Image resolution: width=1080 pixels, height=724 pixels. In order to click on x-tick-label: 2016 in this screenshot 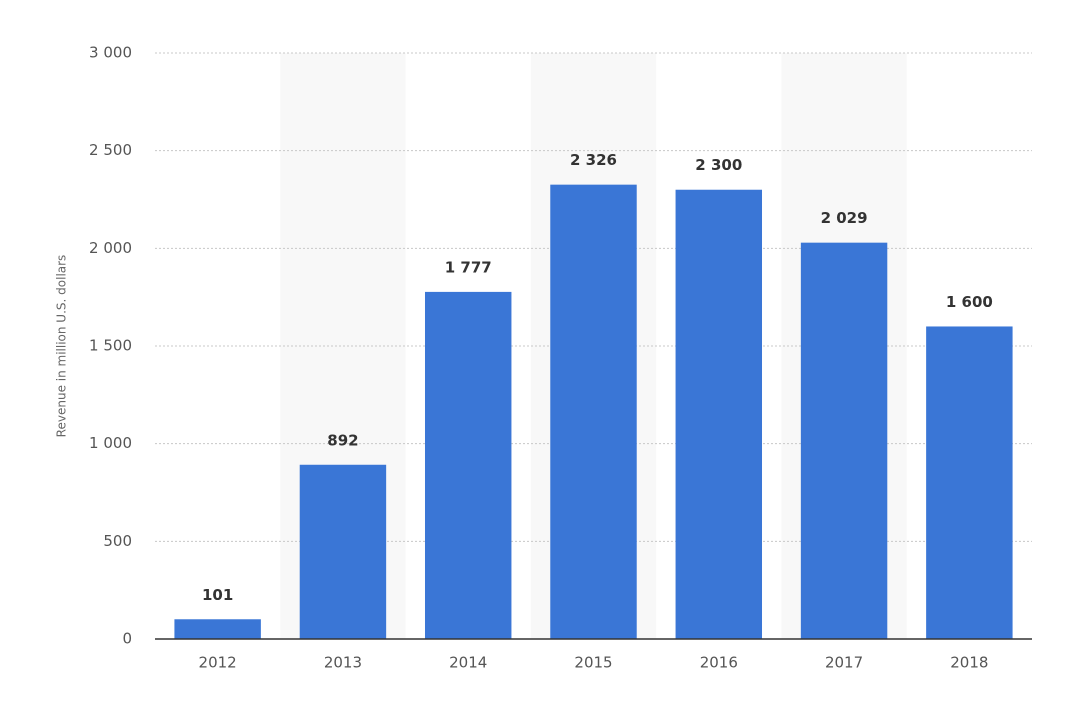, I will do `click(719, 663)`.